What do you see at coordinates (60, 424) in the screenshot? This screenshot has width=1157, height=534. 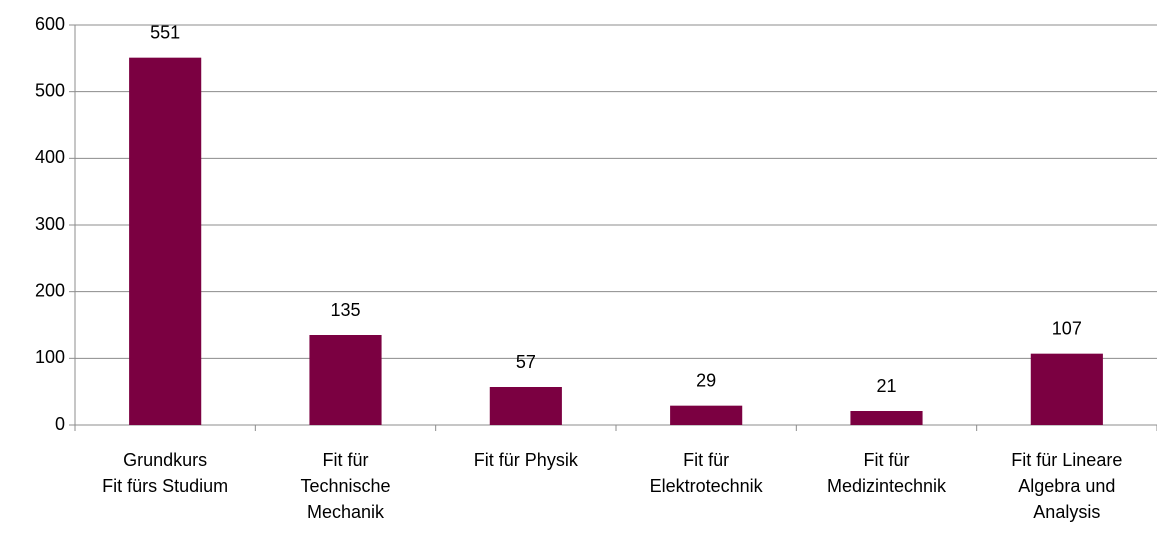 I see `y-tick-label: 0` at bounding box center [60, 424].